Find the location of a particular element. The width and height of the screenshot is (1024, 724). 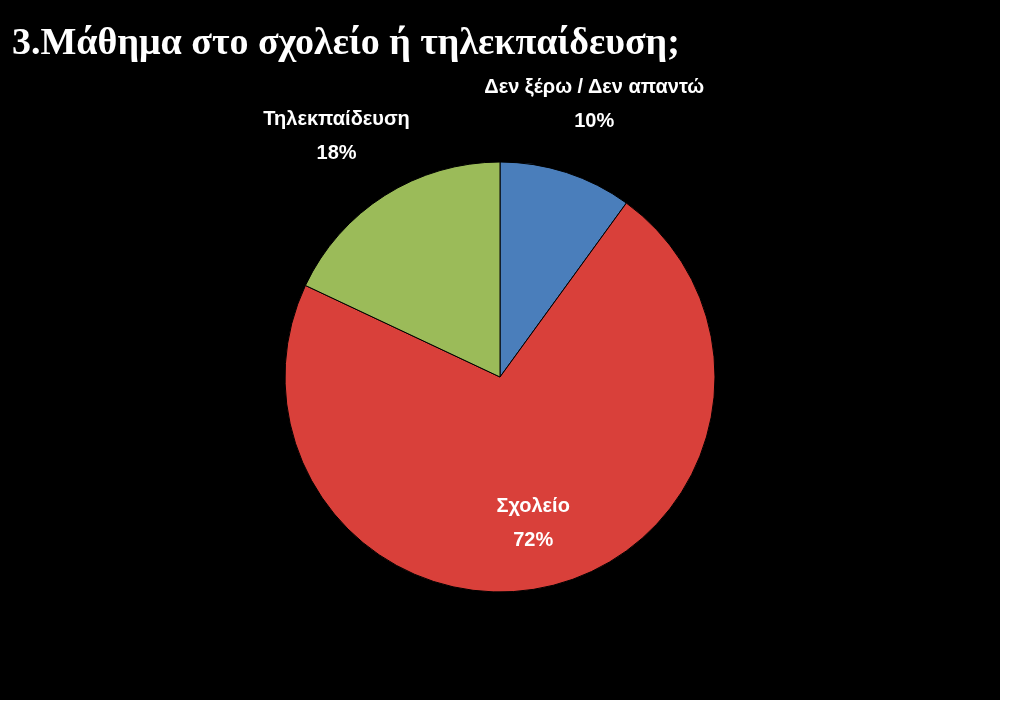

chart-title: 3.Μάθημα στο σχολείο ή τηλεκπαίδευση; is located at coordinates (346, 41).